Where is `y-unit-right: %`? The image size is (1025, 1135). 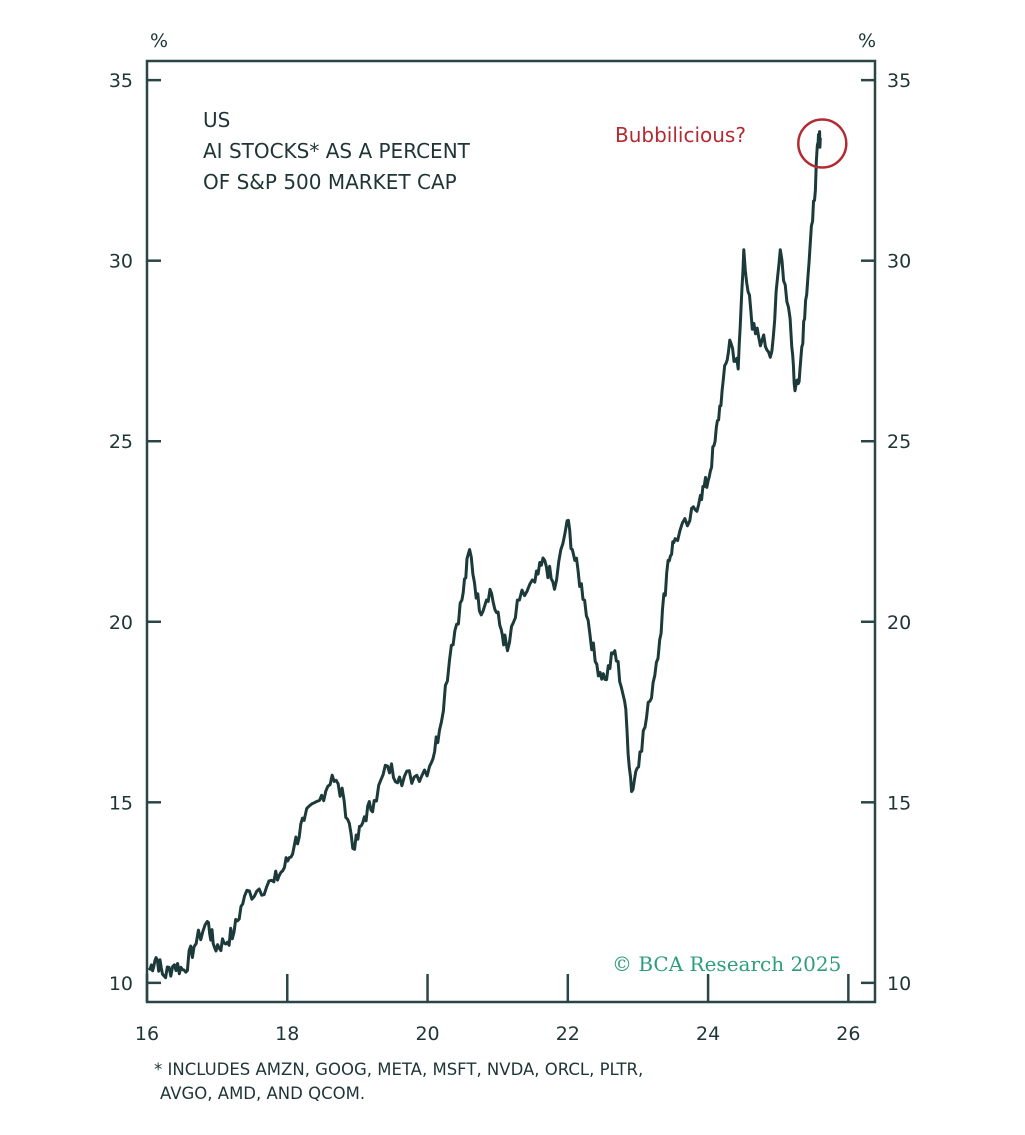
y-unit-right: % is located at coordinates (867, 41).